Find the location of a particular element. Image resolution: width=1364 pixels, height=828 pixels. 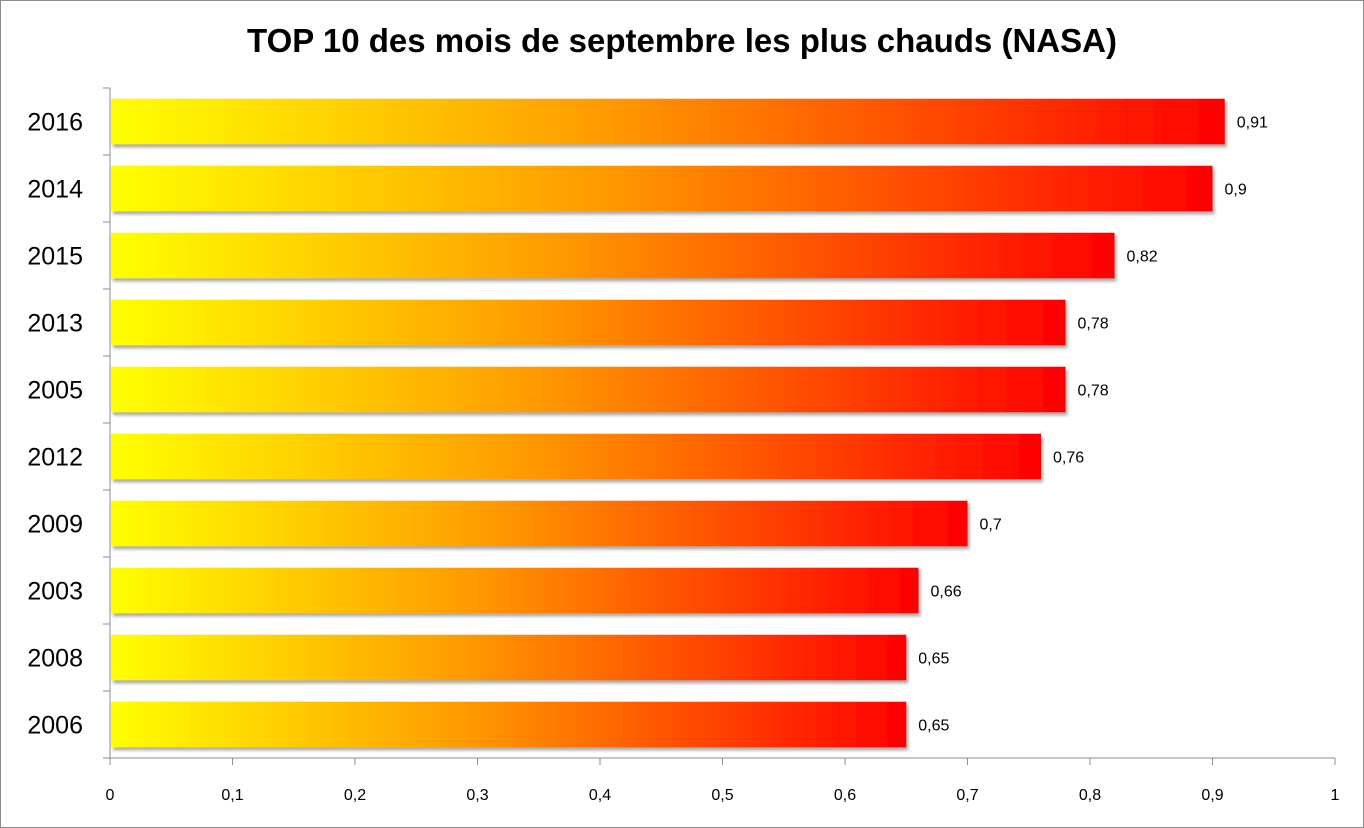

x-tick-label: 0,2 is located at coordinates (355, 795).